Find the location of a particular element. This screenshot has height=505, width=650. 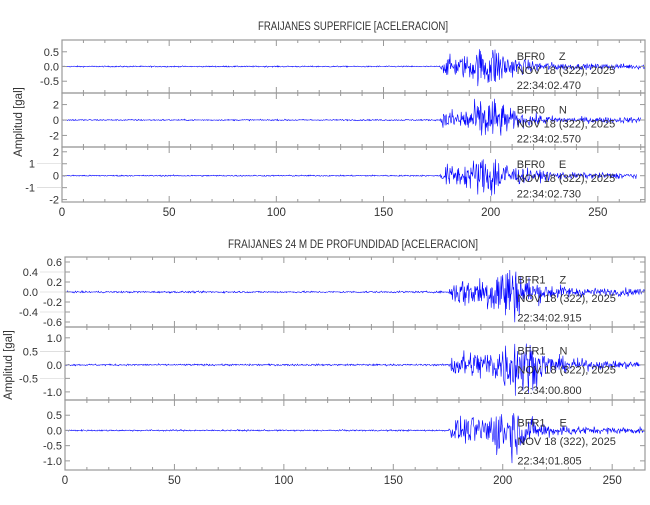

station-label: BFR1 Z is located at coordinates (541, 281).